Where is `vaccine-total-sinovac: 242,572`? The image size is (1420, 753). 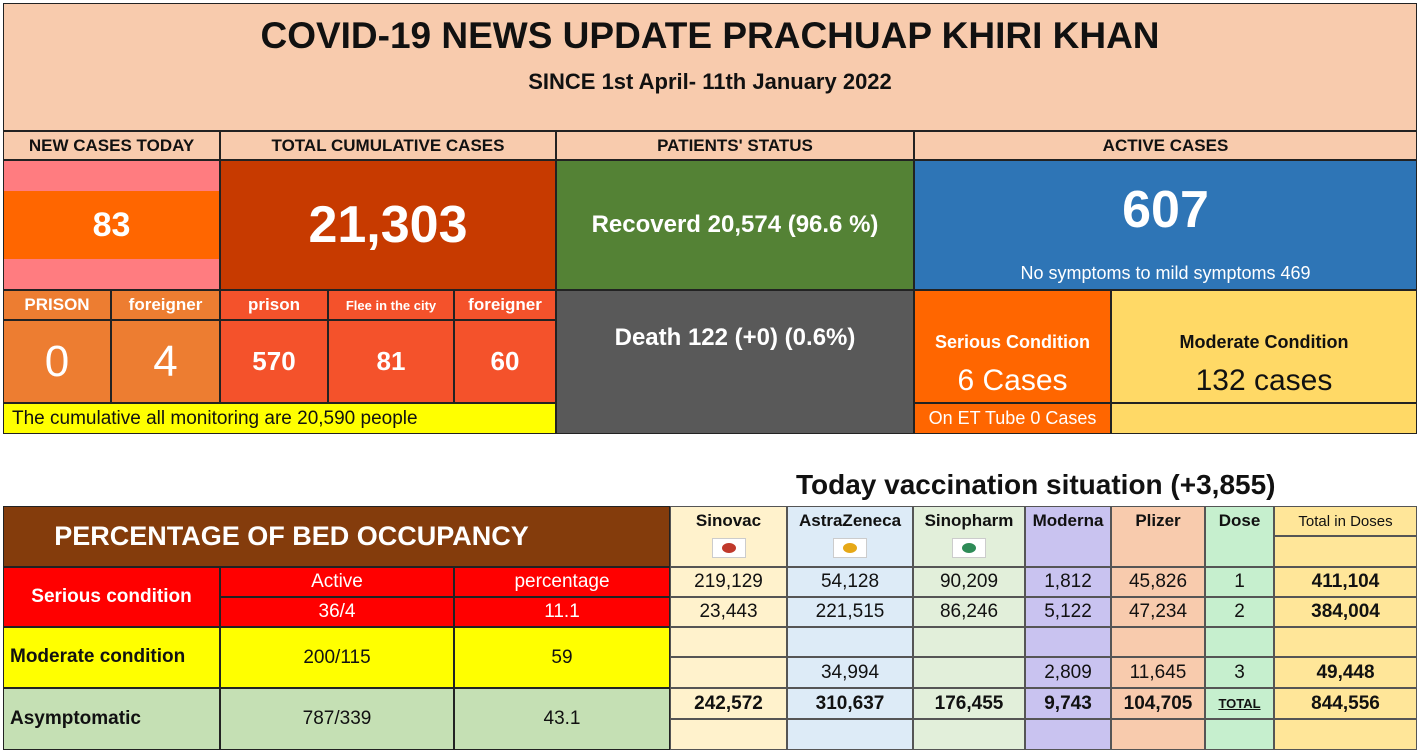 vaccine-total-sinovac: 242,572 is located at coordinates (728, 703).